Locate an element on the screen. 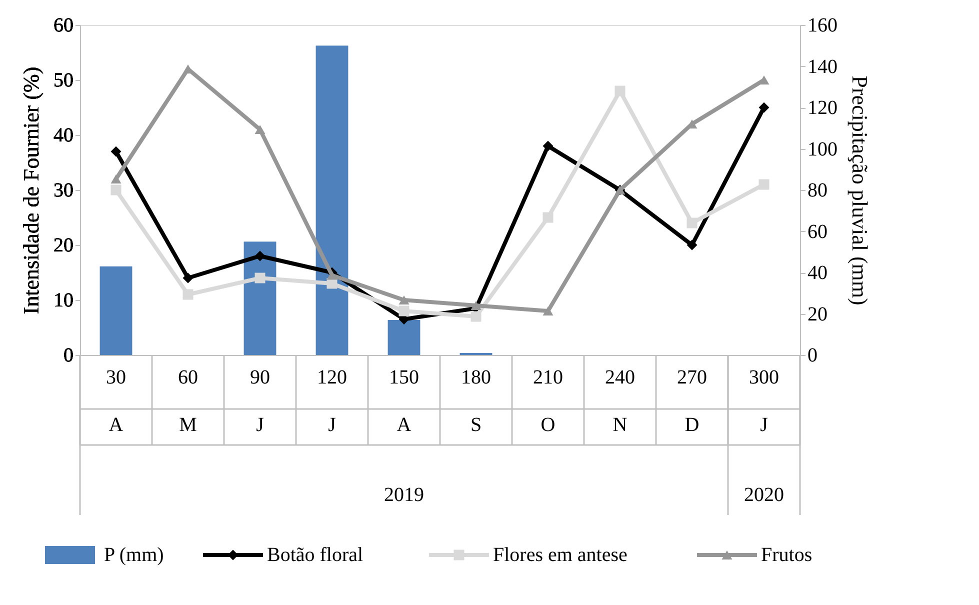 The image size is (979, 605). y-tick-label: 50 is located at coordinates (64, 81).